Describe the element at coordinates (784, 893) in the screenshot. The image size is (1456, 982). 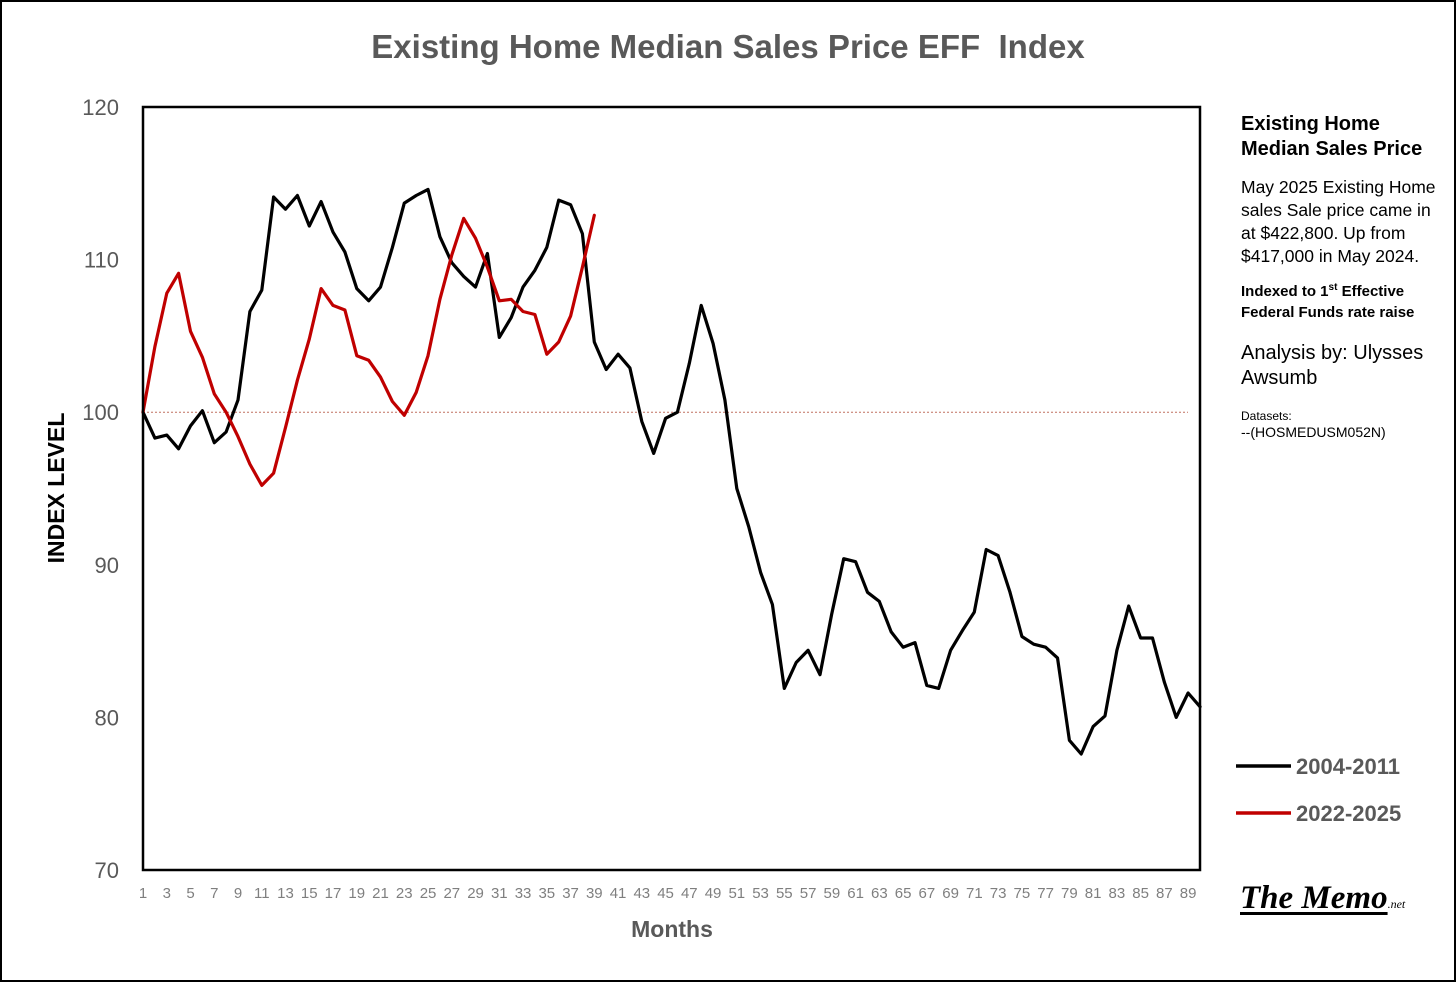
I see `x-tick-label: 55` at that location.